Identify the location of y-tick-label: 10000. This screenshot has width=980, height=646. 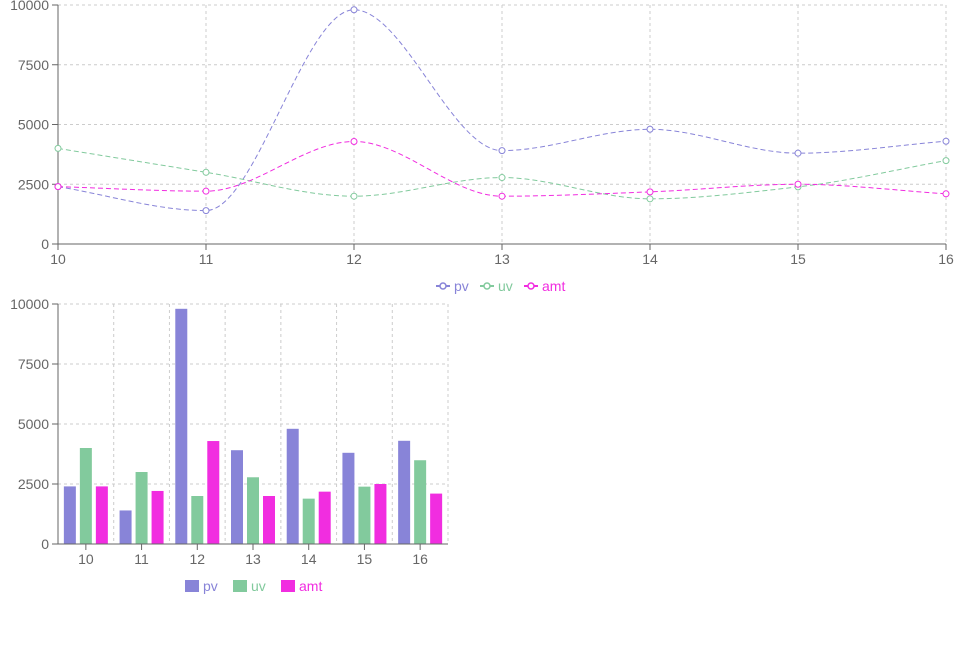
(29, 6).